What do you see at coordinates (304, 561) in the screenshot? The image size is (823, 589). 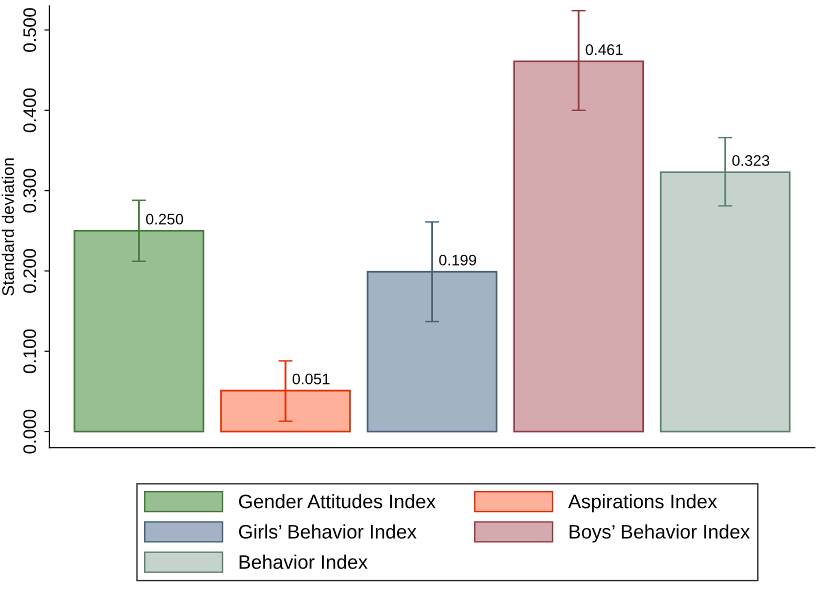 I see `legend-label: Behavior Index` at bounding box center [304, 561].